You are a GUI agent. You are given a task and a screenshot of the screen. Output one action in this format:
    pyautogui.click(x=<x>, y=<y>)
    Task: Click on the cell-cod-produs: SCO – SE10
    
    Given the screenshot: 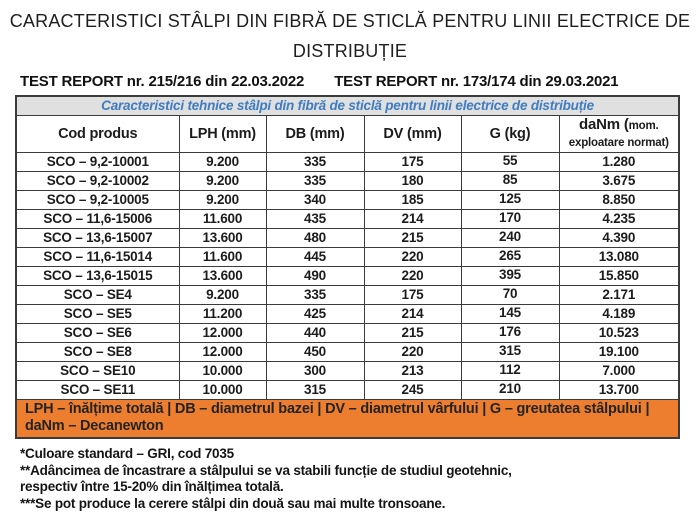 What is the action you would take?
    pyautogui.click(x=97, y=371)
    